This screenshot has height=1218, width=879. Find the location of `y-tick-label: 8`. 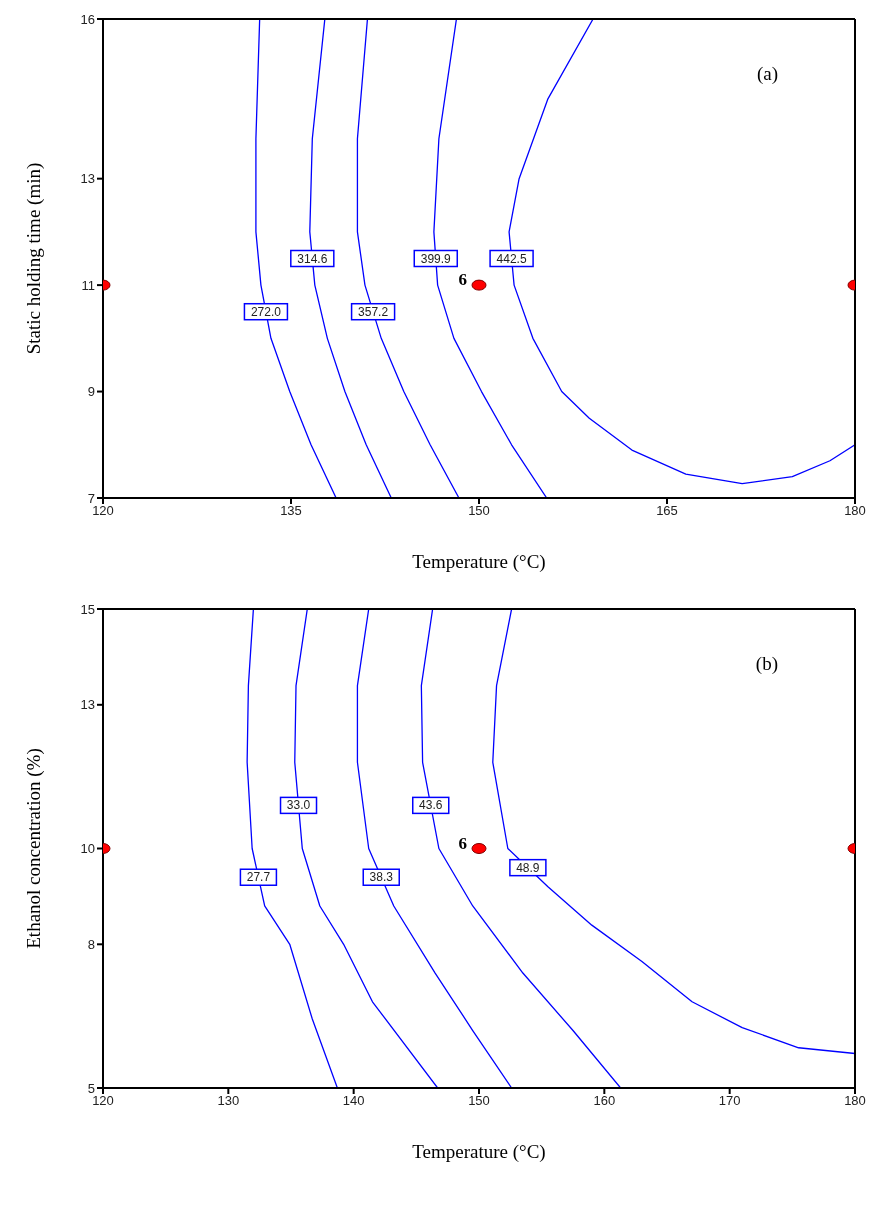

y-tick-label: 8 is located at coordinates (91, 944).